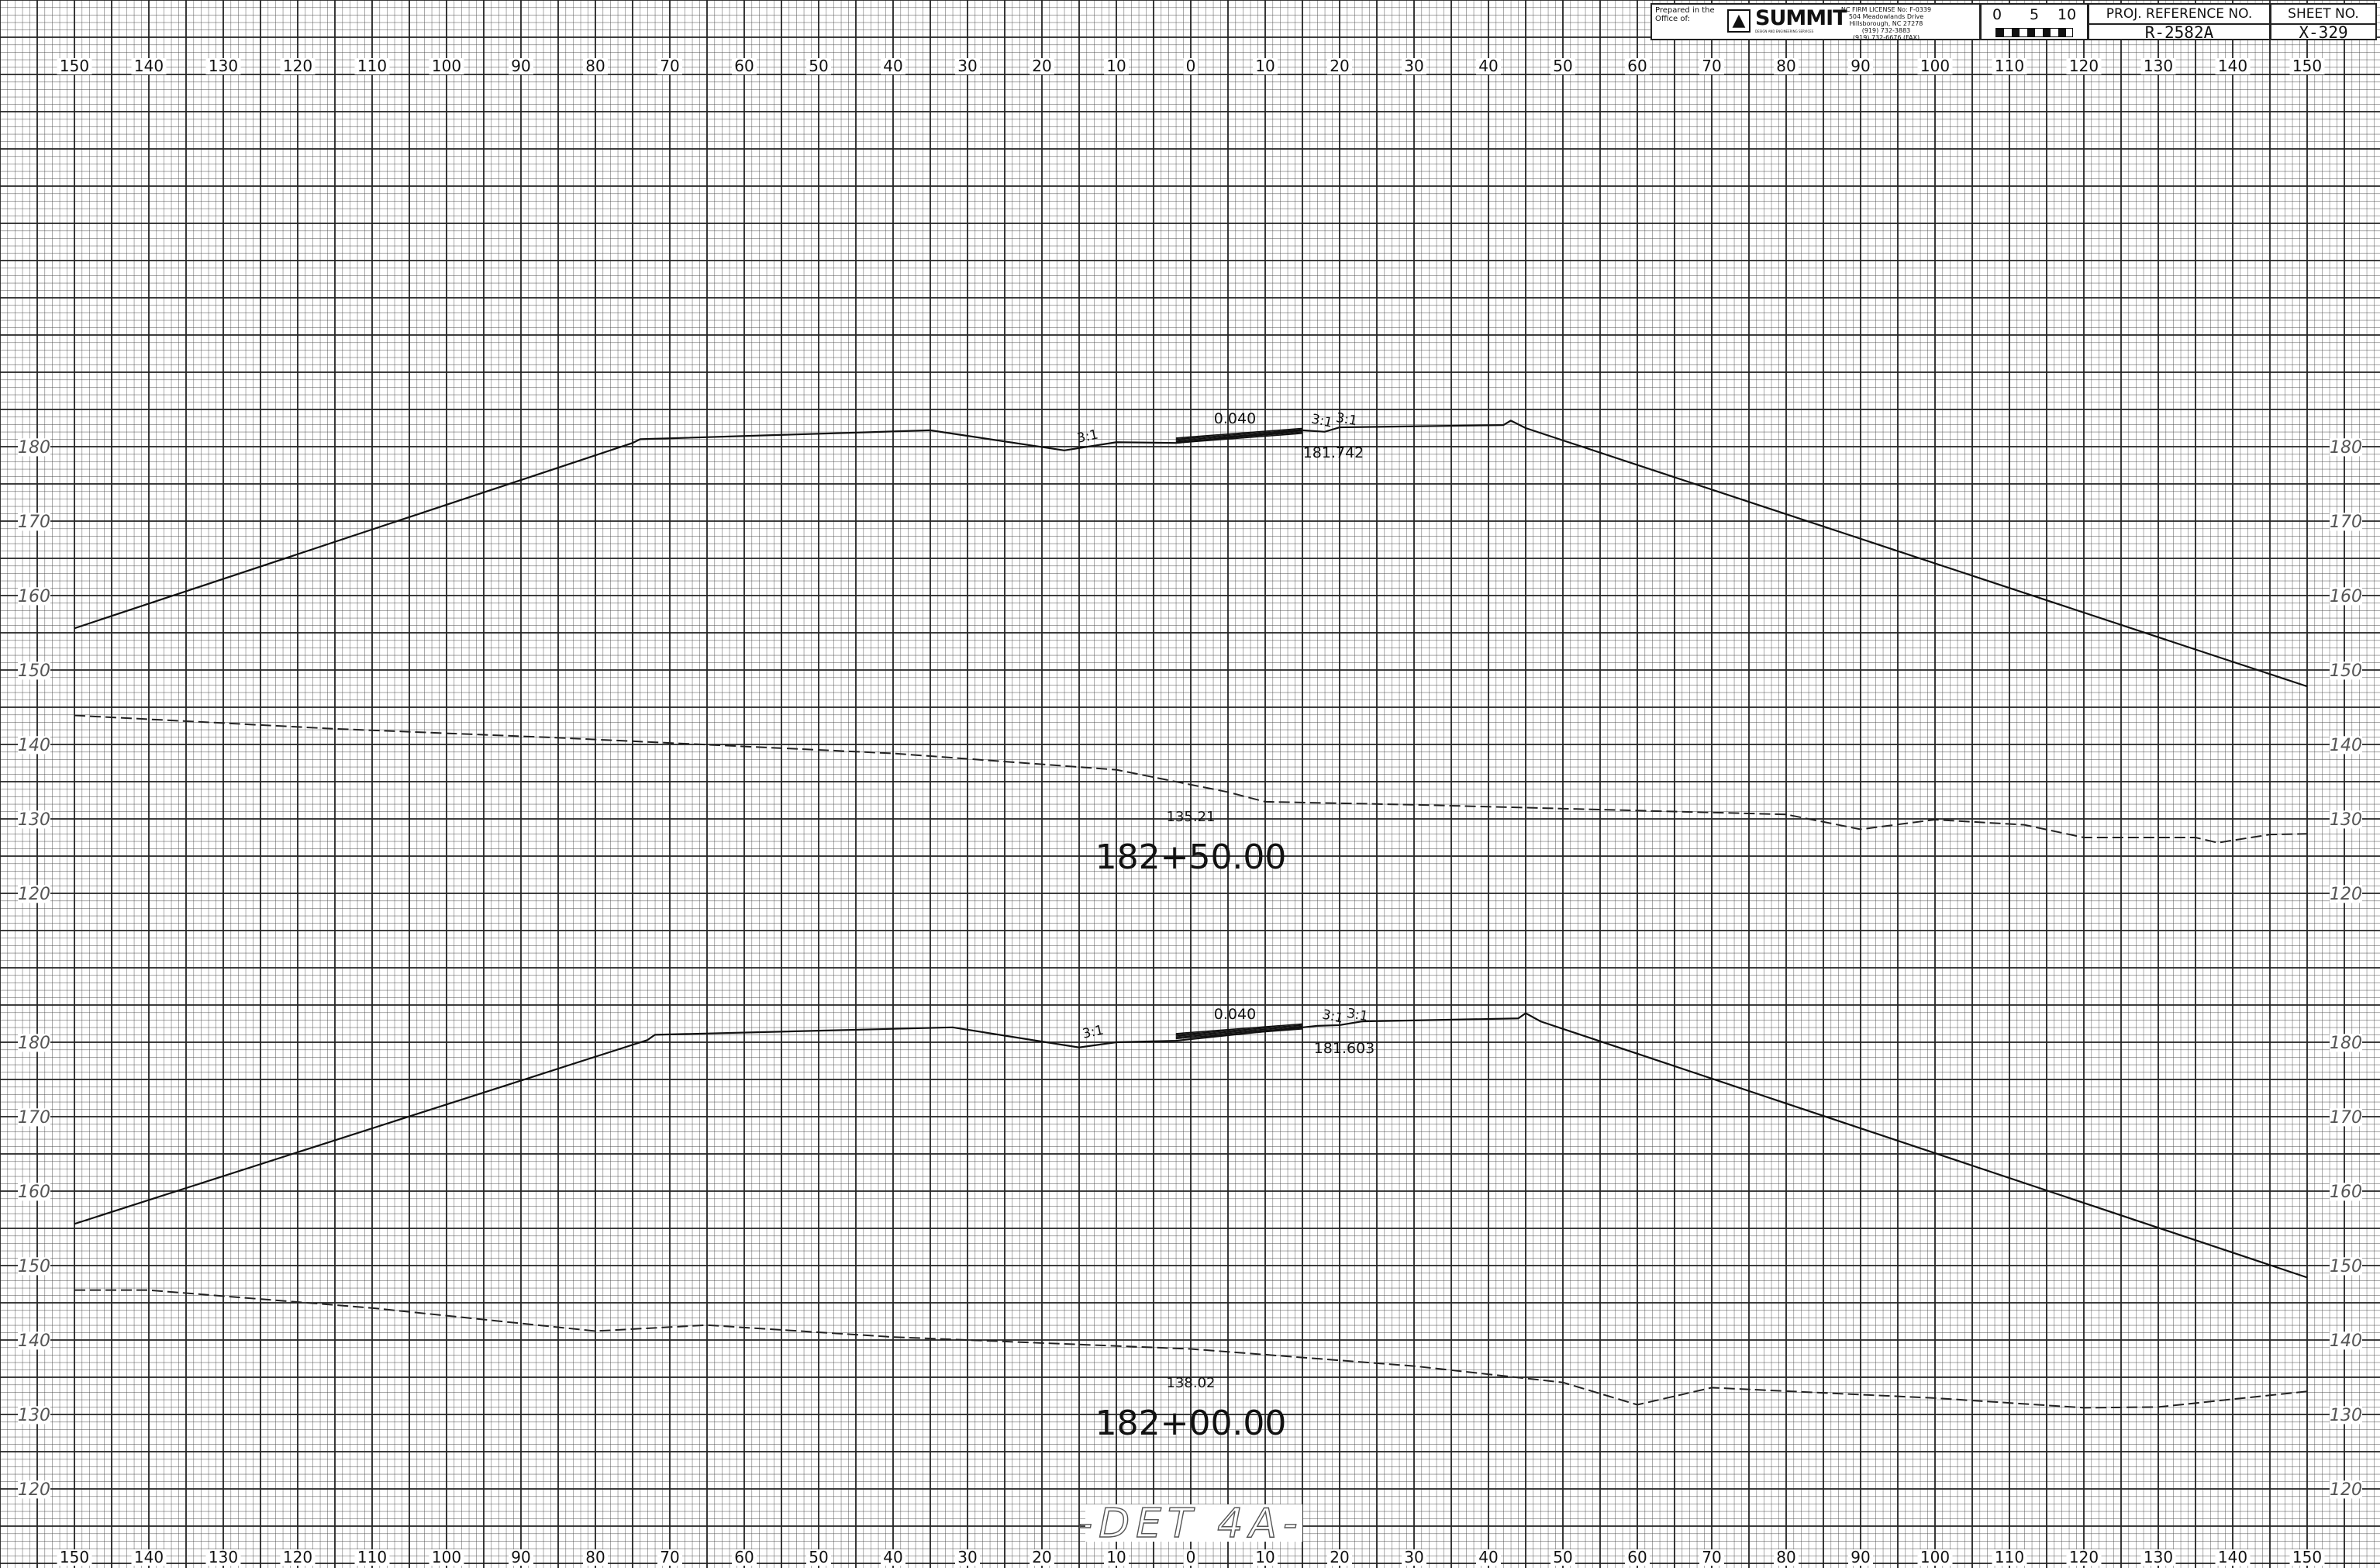 The image size is (2380, 1568). Describe the element at coordinates (1193, 1523) in the screenshot. I see `footer-label-bg` at that location.